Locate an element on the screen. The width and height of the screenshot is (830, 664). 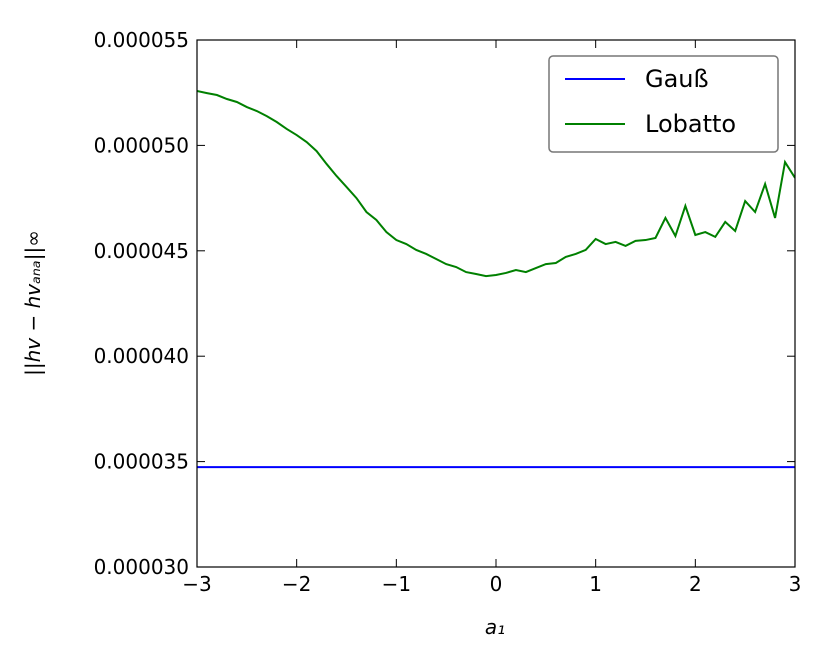
x-axis-label: a₁ is located at coordinates (495, 627).